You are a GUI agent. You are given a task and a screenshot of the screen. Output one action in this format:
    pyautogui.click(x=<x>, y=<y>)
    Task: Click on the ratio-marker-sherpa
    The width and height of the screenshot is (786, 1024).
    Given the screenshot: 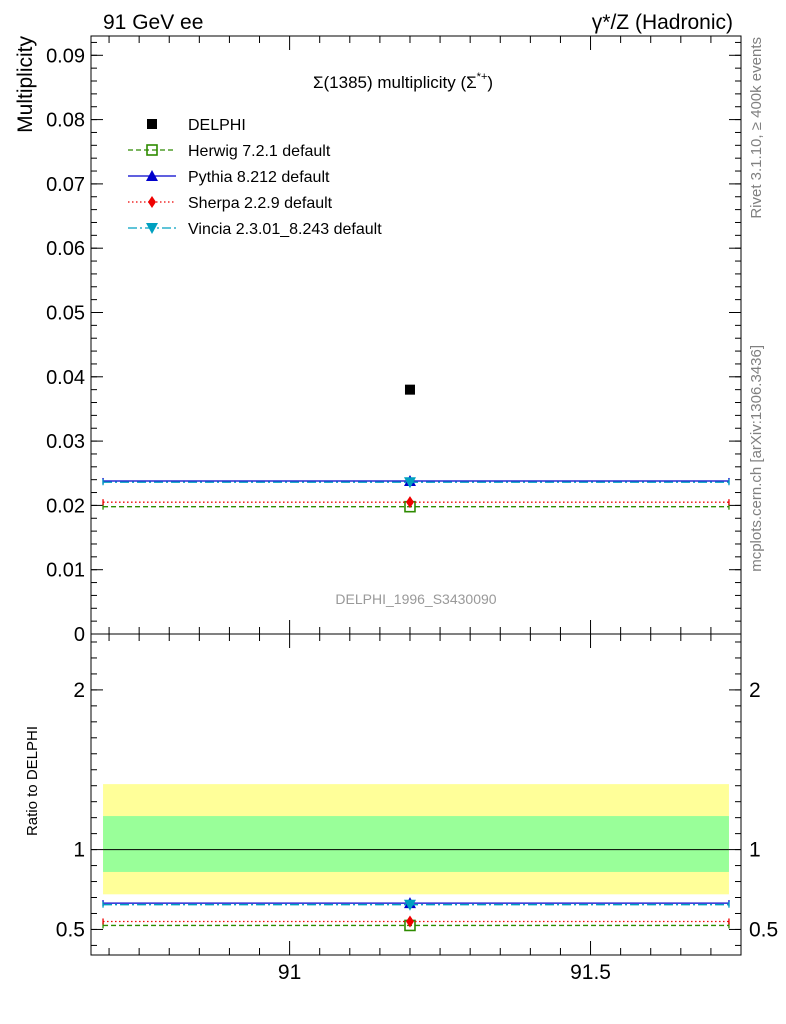 What is the action you would take?
    pyautogui.click(x=409, y=921)
    